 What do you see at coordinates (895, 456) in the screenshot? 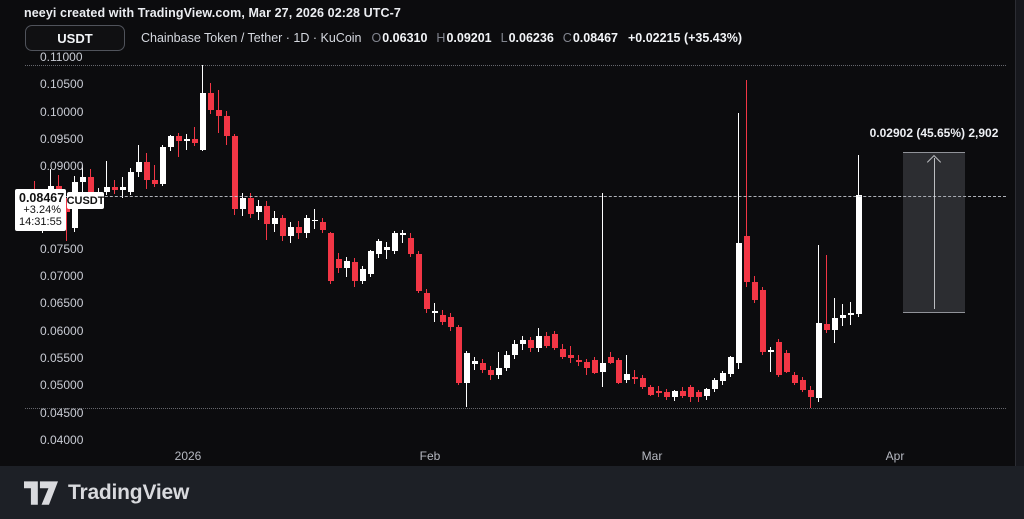
I see `time-tick: Apr` at bounding box center [895, 456].